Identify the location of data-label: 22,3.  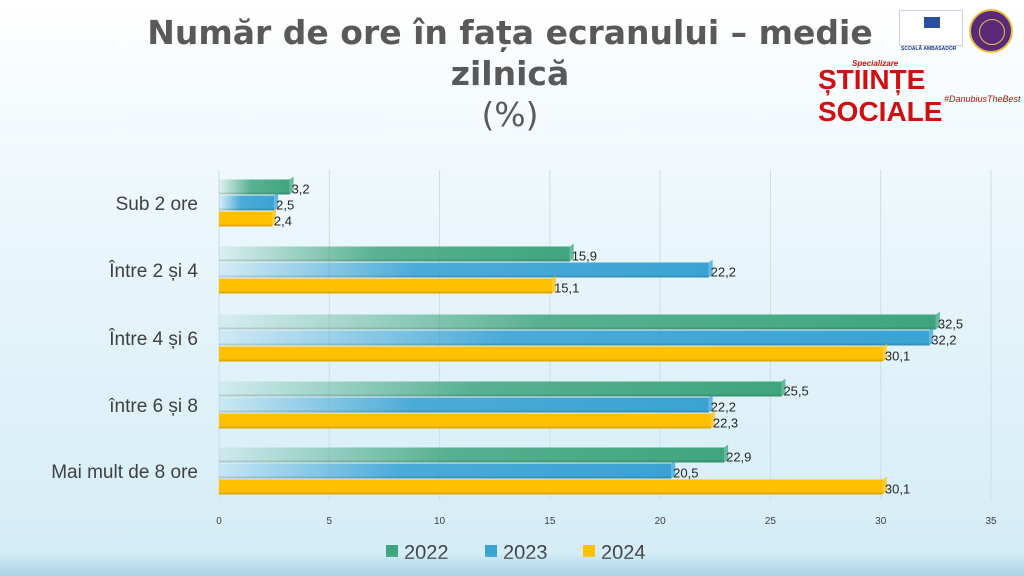
(725, 423).